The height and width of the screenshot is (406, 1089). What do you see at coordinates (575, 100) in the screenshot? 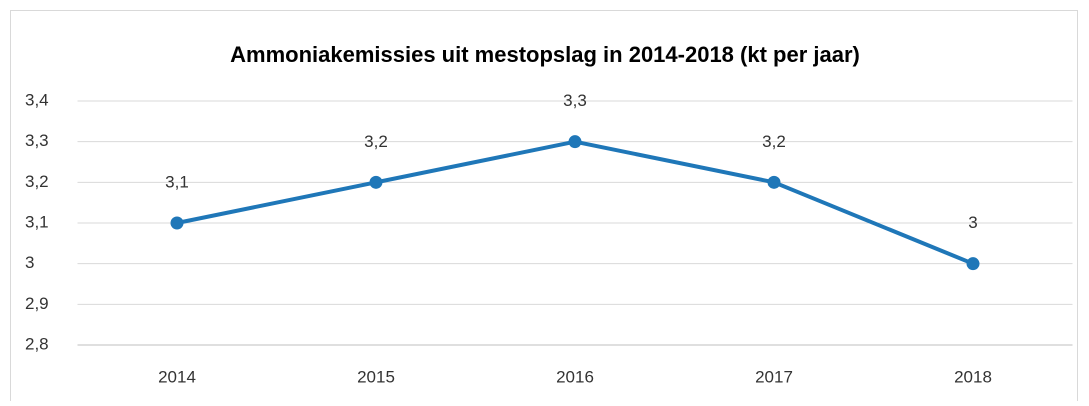
I see `data-label: 3,3` at bounding box center [575, 100].